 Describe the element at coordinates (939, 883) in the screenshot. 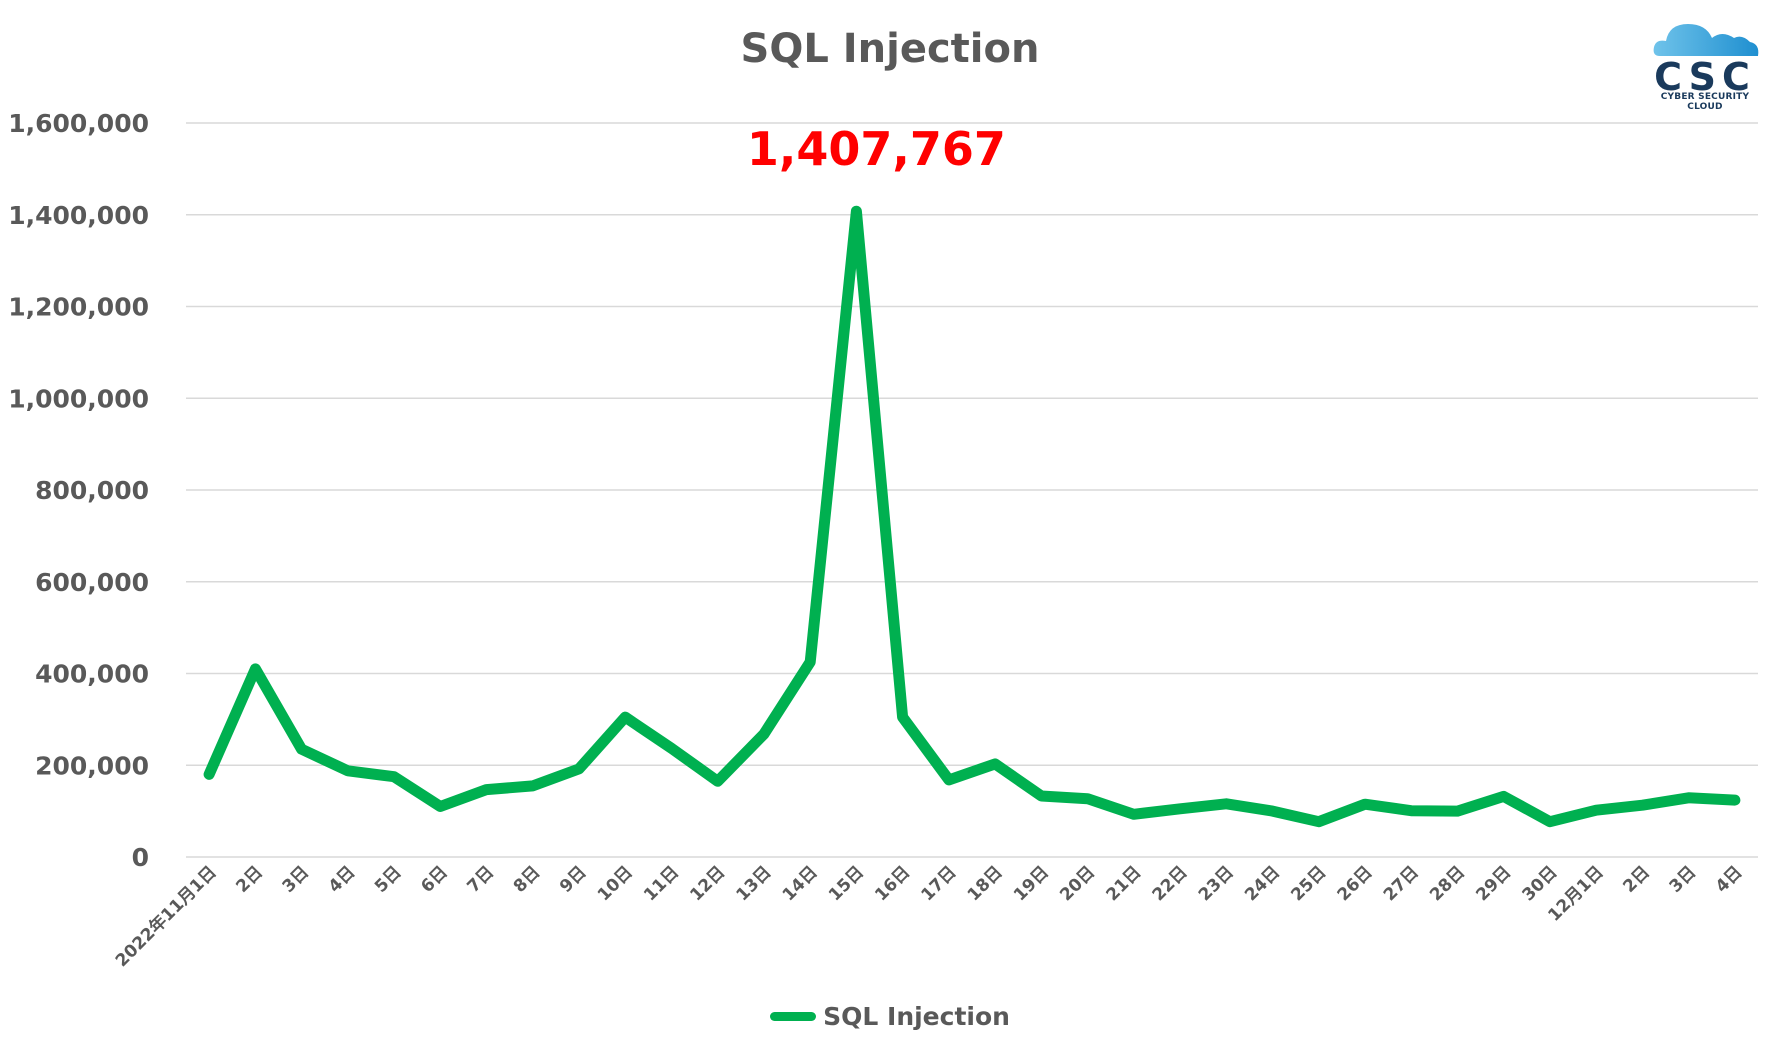

I see `x-tick-label: 17日` at that location.